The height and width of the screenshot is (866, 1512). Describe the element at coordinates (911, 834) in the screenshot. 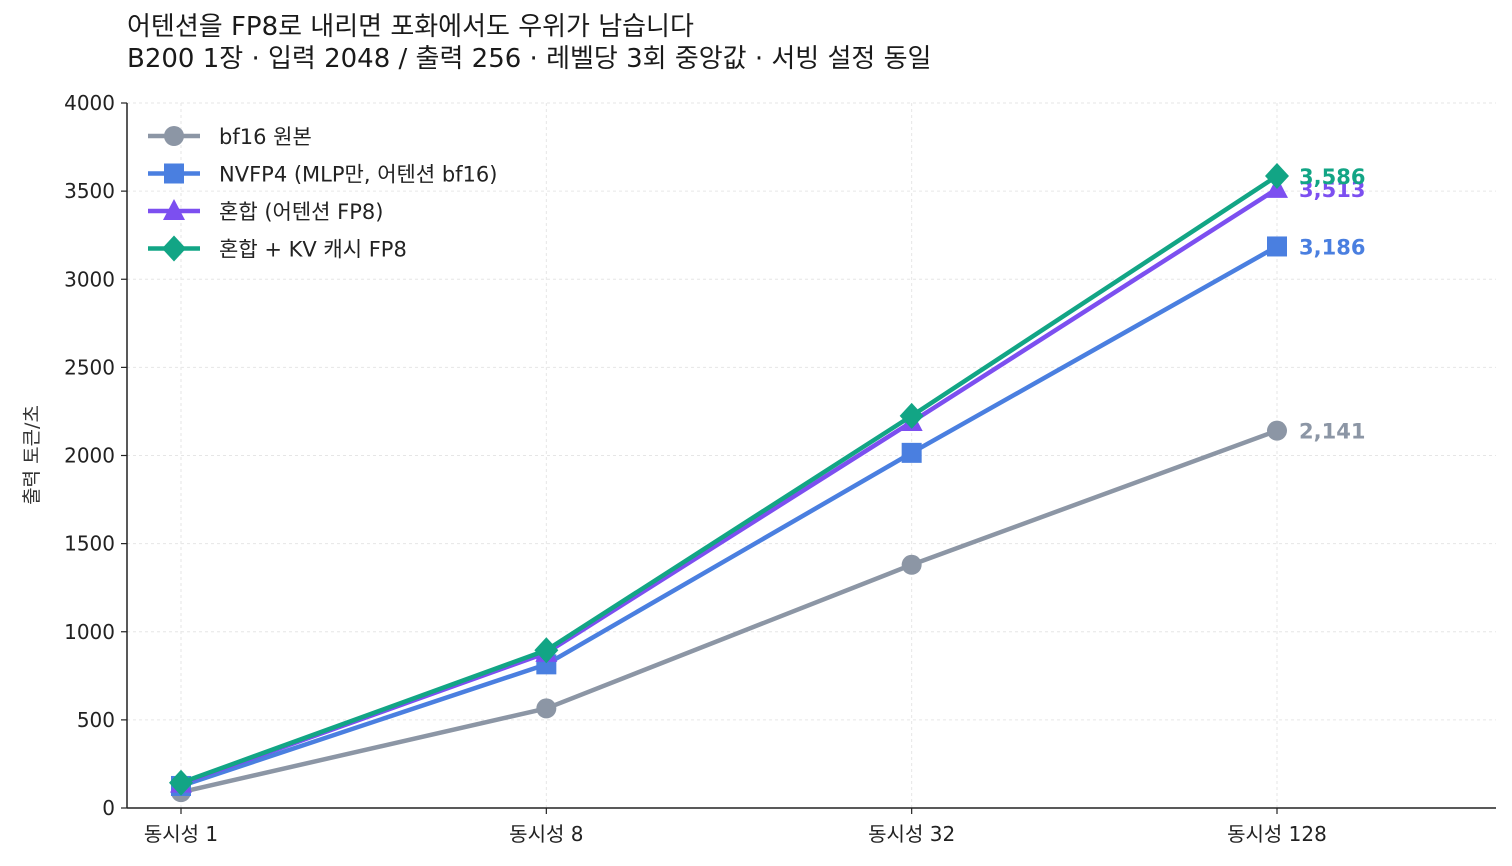

I see `x-tick-label: 동시성 32` at that location.